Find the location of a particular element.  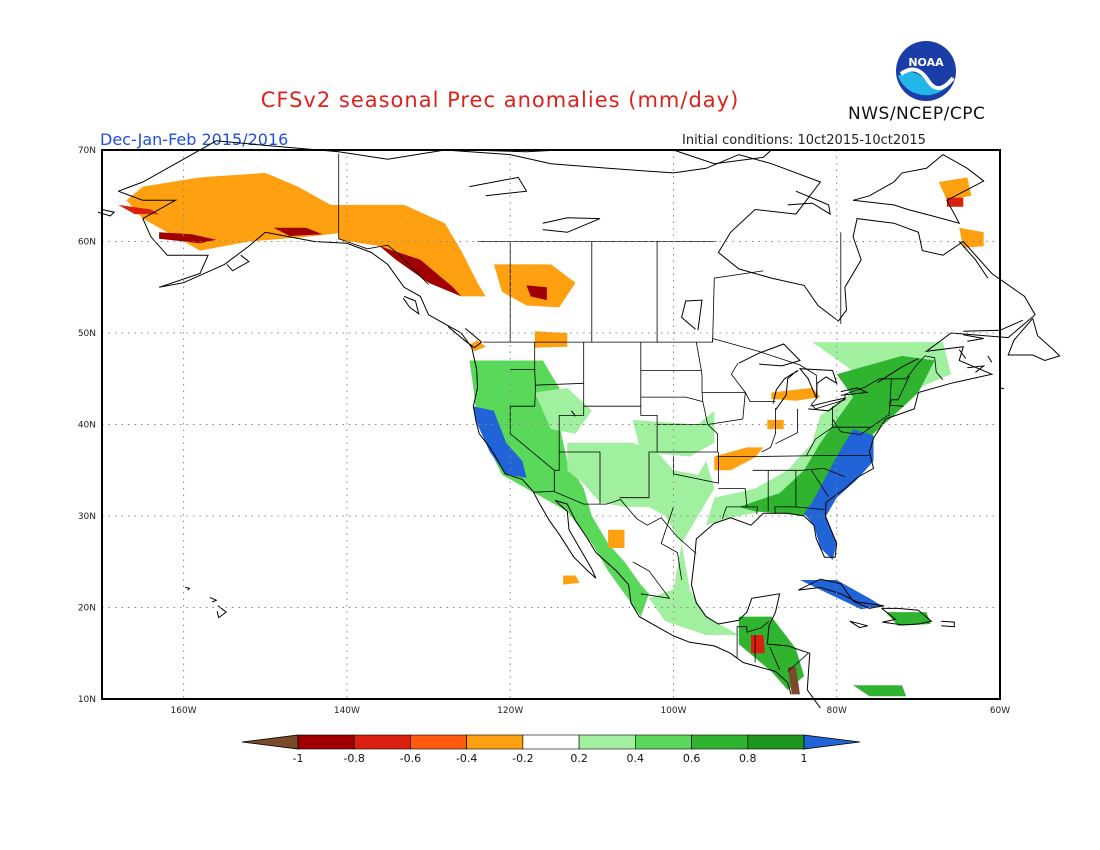

lat-label: 60N is located at coordinates (87, 243).